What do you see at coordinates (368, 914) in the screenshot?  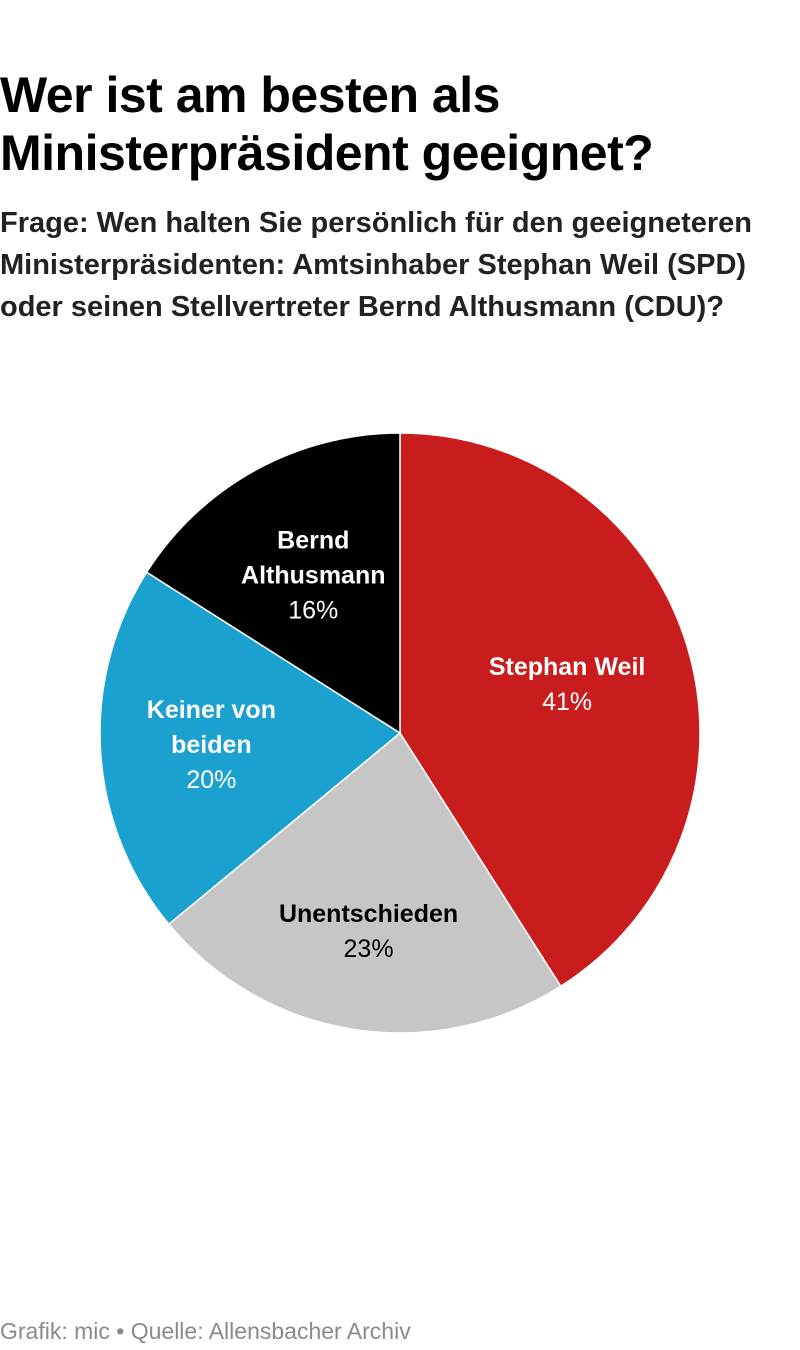 I see `slice-label: Unentschieden` at bounding box center [368, 914].